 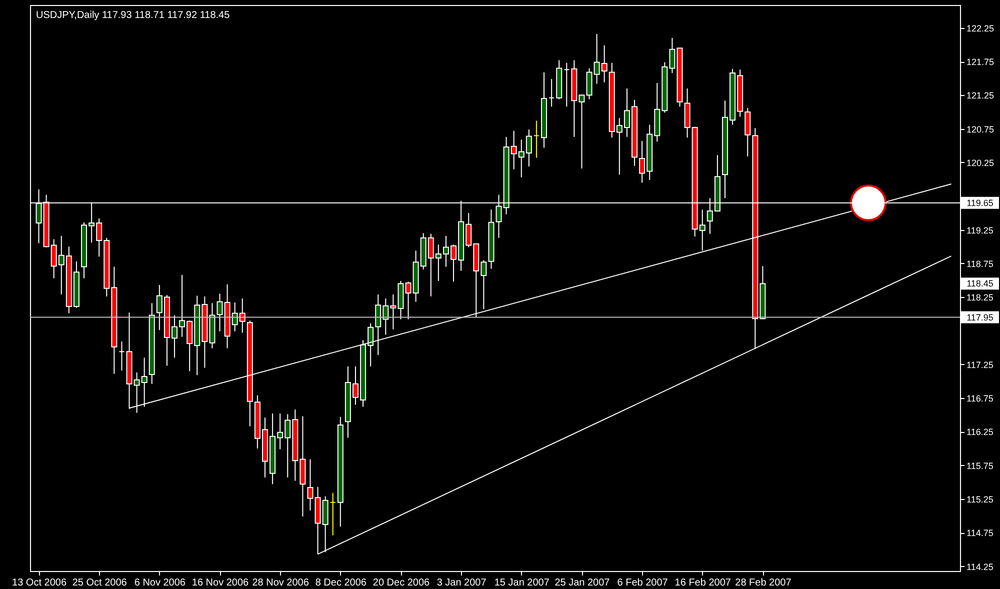 I want to click on y-tick-label: 119.25, so click(x=980, y=230).